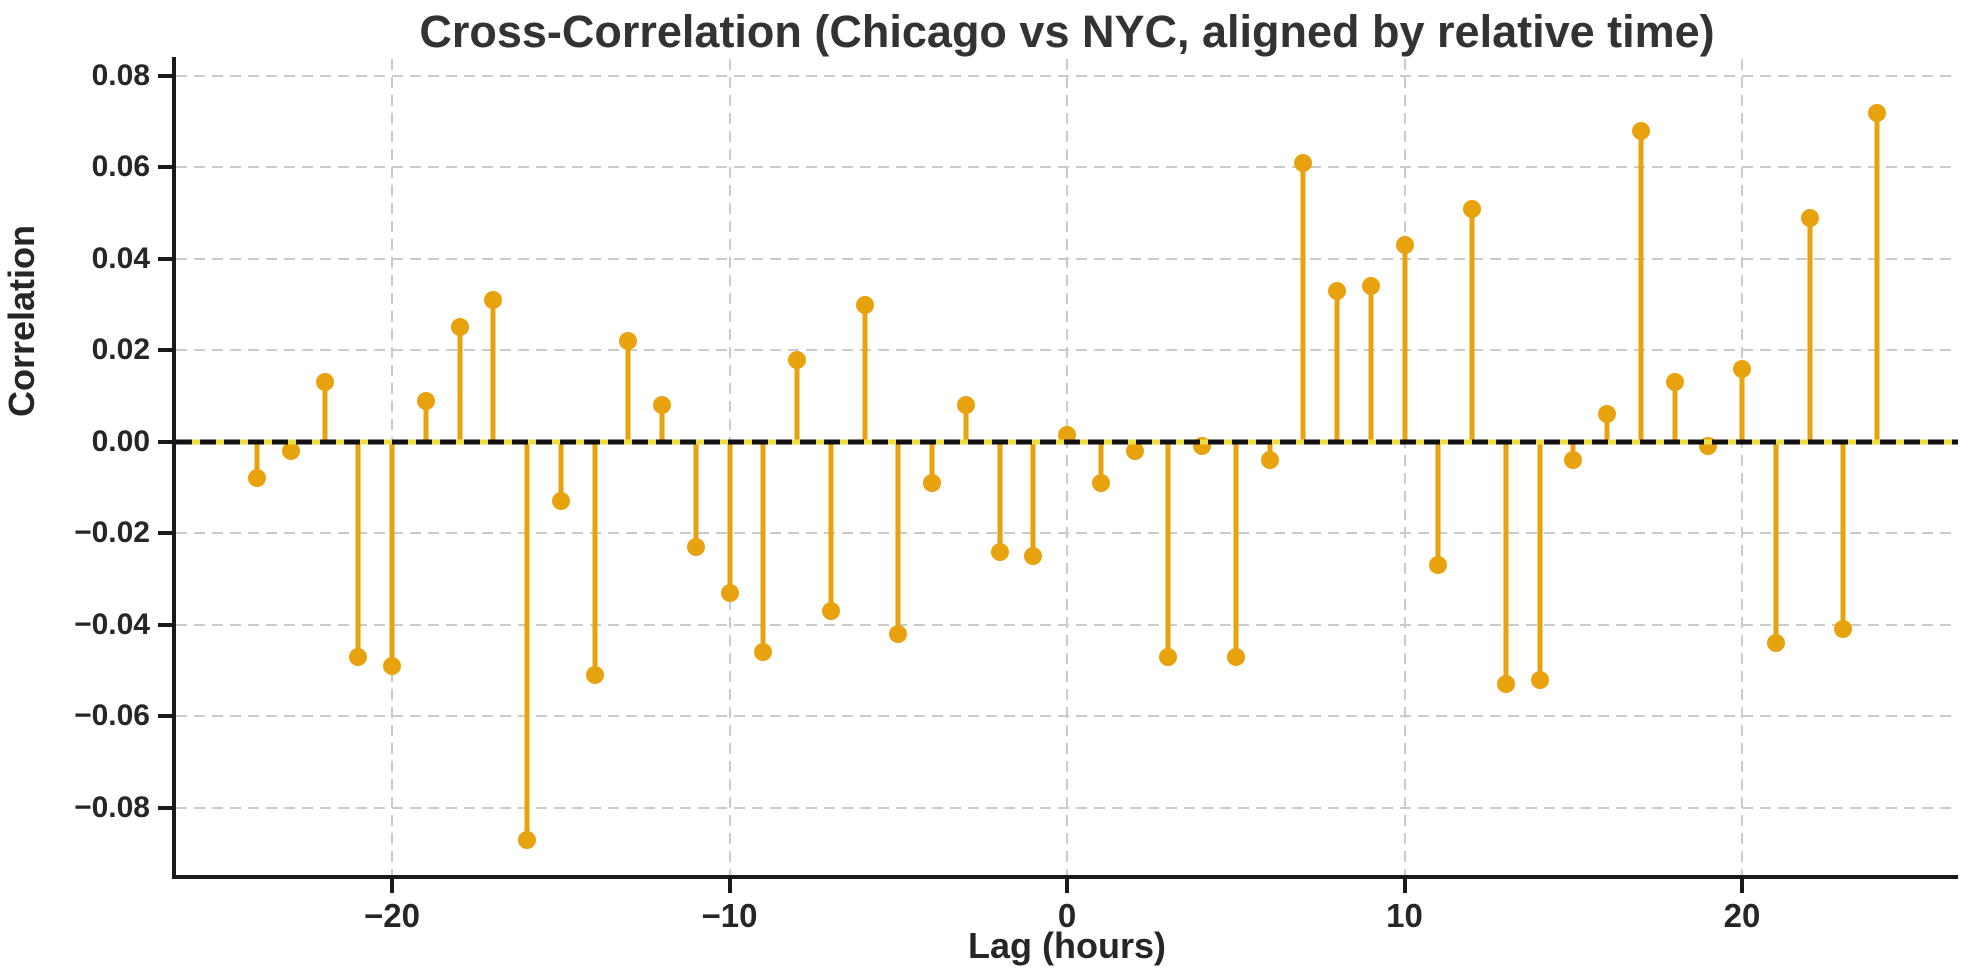 The image size is (1979, 980). Describe the element at coordinates (392, 915) in the screenshot. I see `x-tick-label: −20` at that location.